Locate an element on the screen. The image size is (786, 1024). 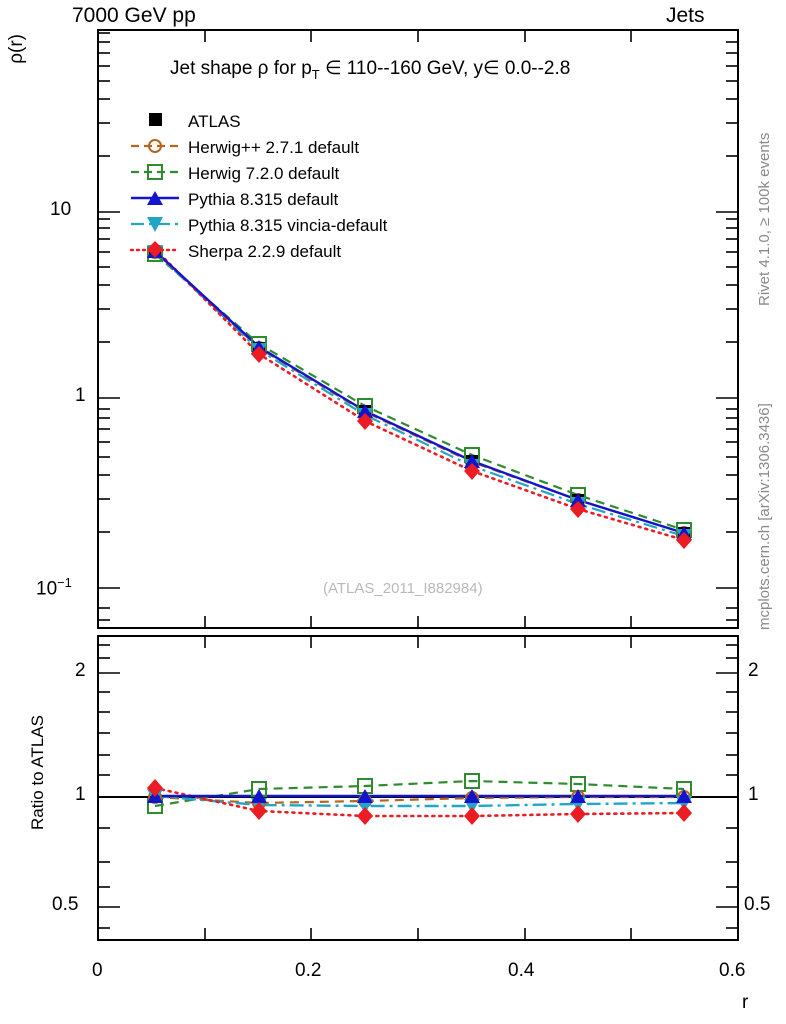
plot-title-subscript: T is located at coordinates (315, 74).